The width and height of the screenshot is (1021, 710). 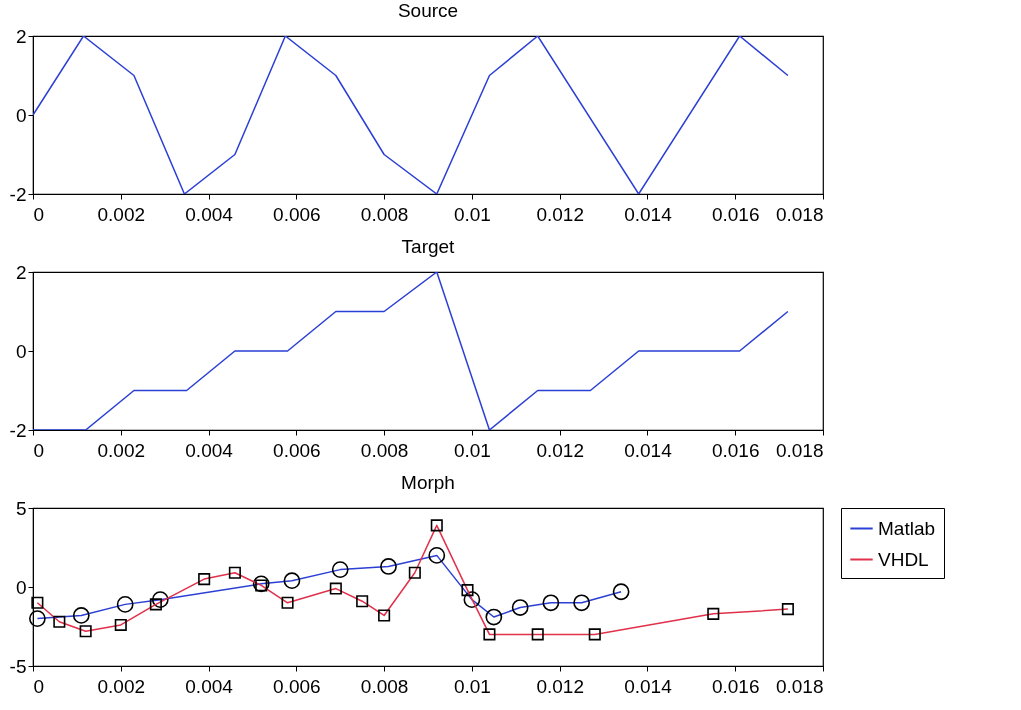 What do you see at coordinates (18, 666) in the screenshot?
I see `y-tick-label: -5` at bounding box center [18, 666].